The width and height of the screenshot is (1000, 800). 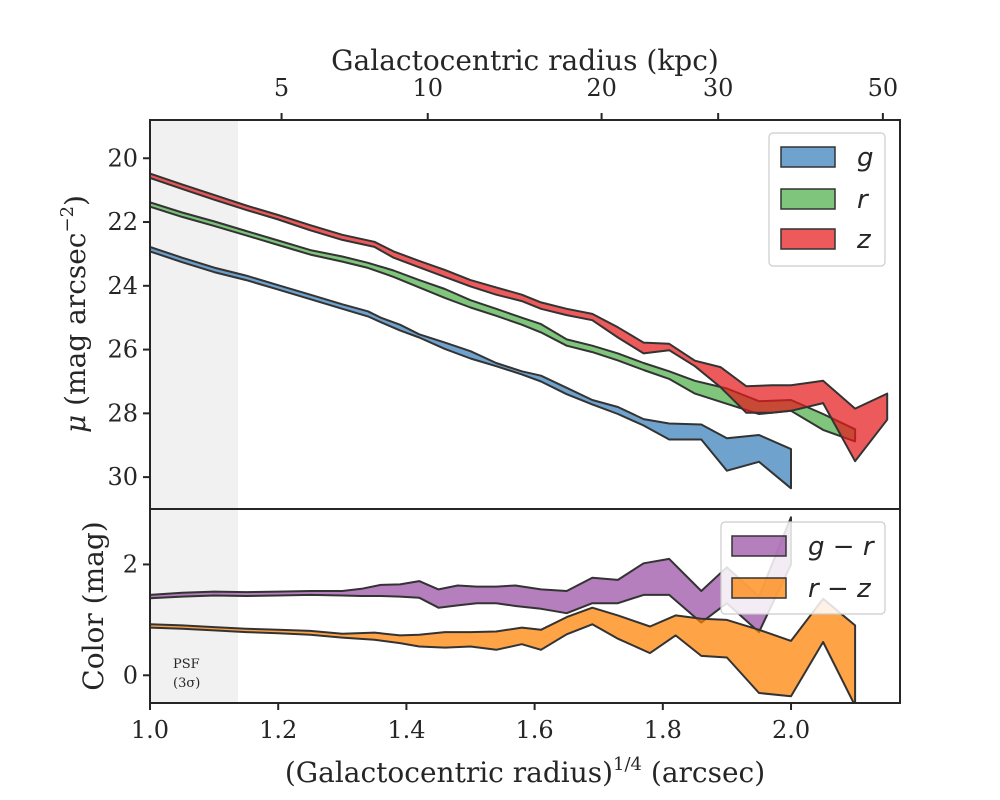 What do you see at coordinates (503, 650) in the screenshot?
I see `band-r-z` at bounding box center [503, 650].